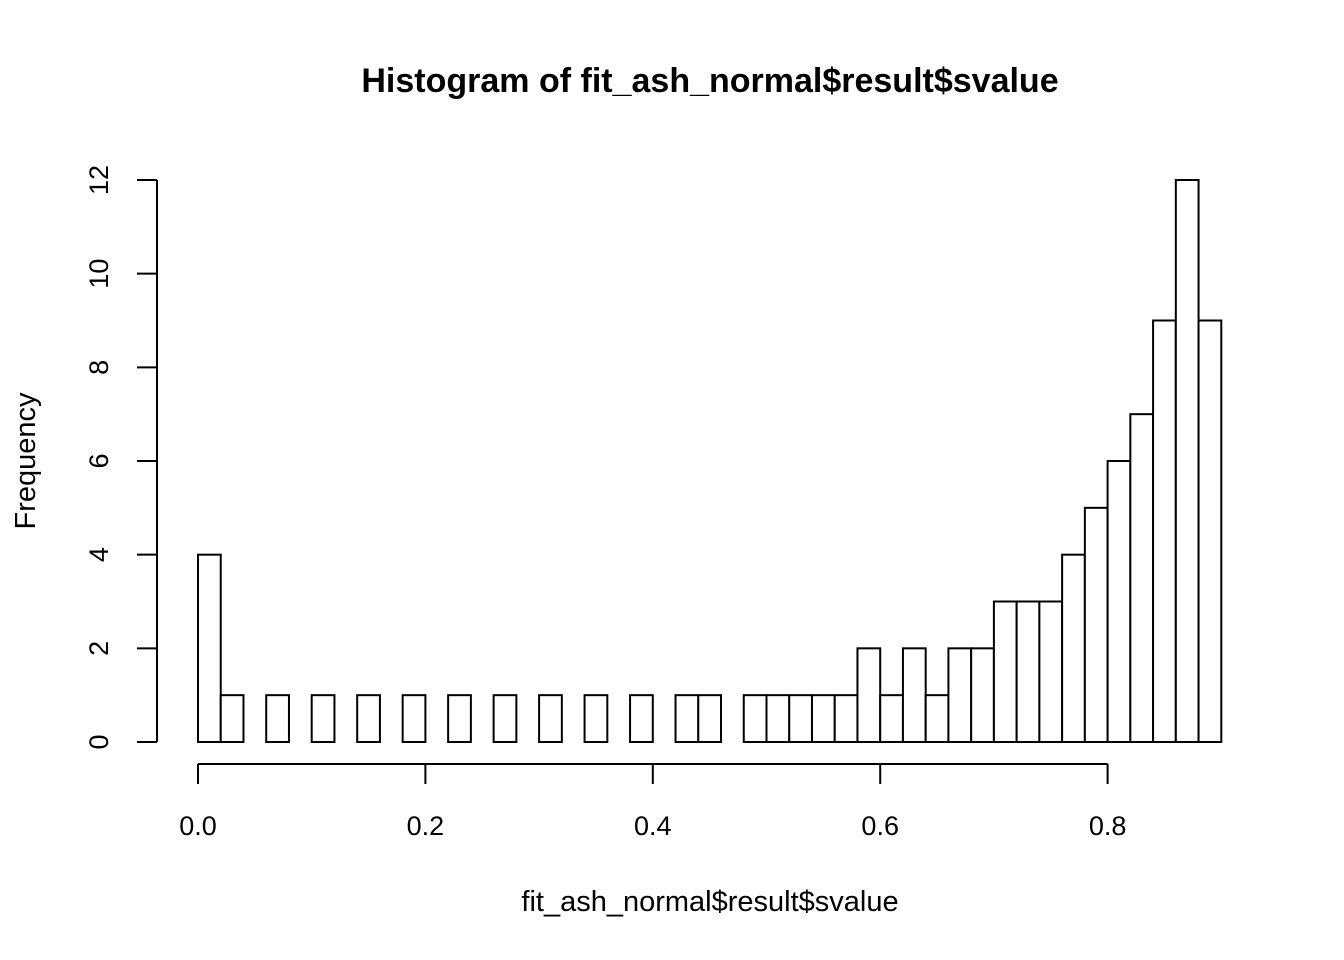  What do you see at coordinates (121, 457) in the screenshot?
I see `y-axis: 0 2 4 6 8 10 12` at bounding box center [121, 457].